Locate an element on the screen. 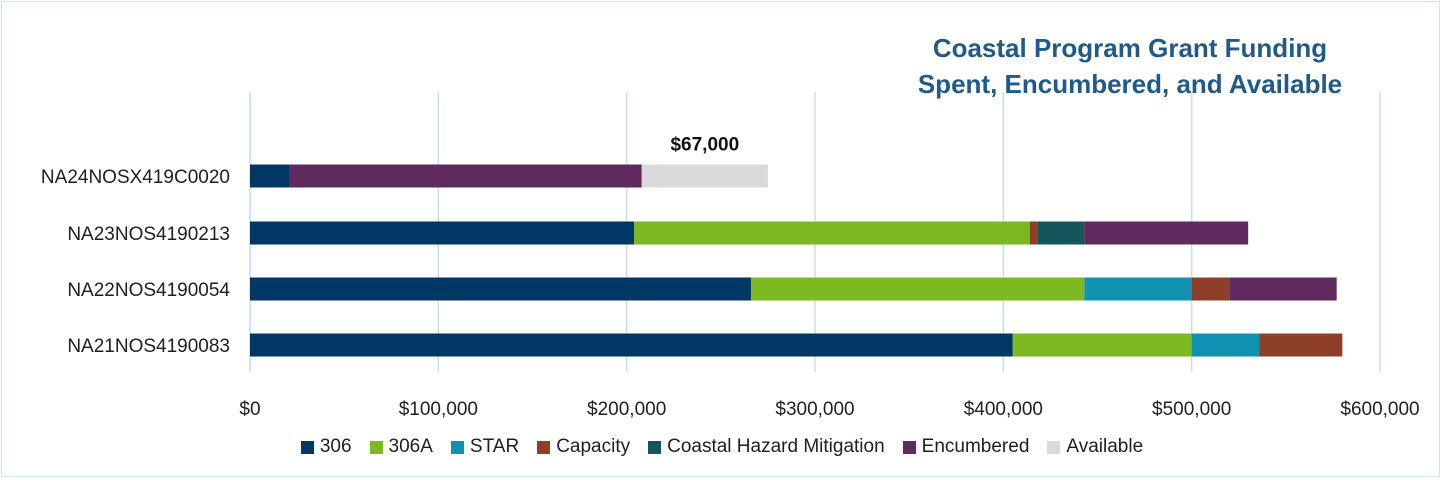 This screenshot has width=1444, height=483. x-tick-label: $200,000 is located at coordinates (626, 409).